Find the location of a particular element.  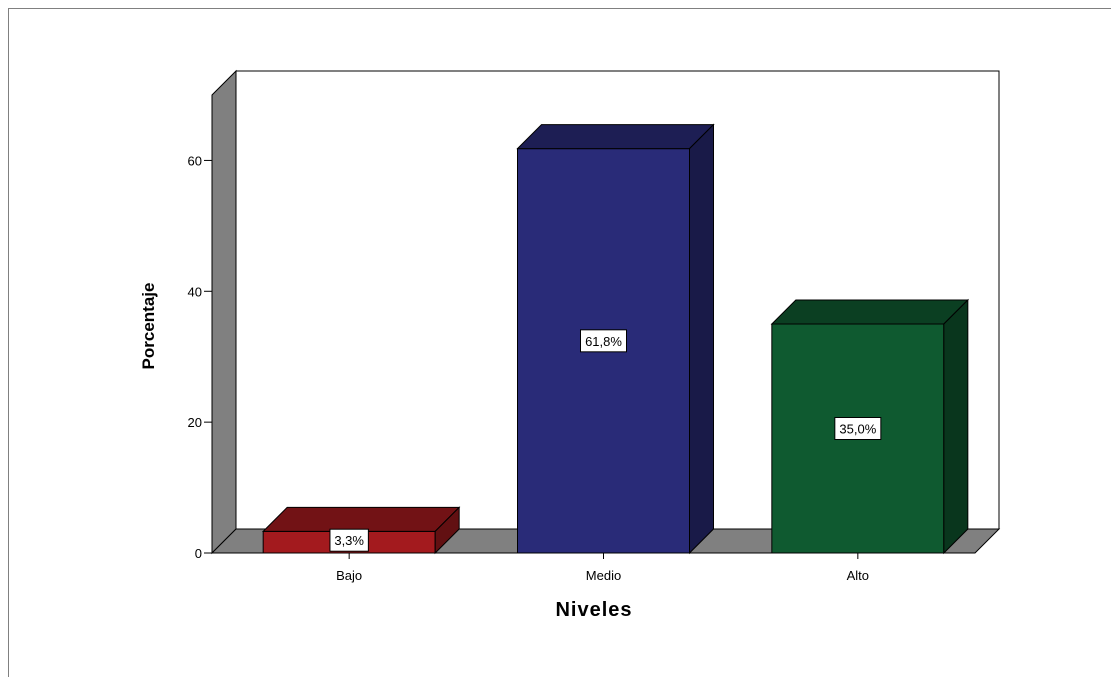

x-axis: Bajo Medio Alto is located at coordinates (593, 567).